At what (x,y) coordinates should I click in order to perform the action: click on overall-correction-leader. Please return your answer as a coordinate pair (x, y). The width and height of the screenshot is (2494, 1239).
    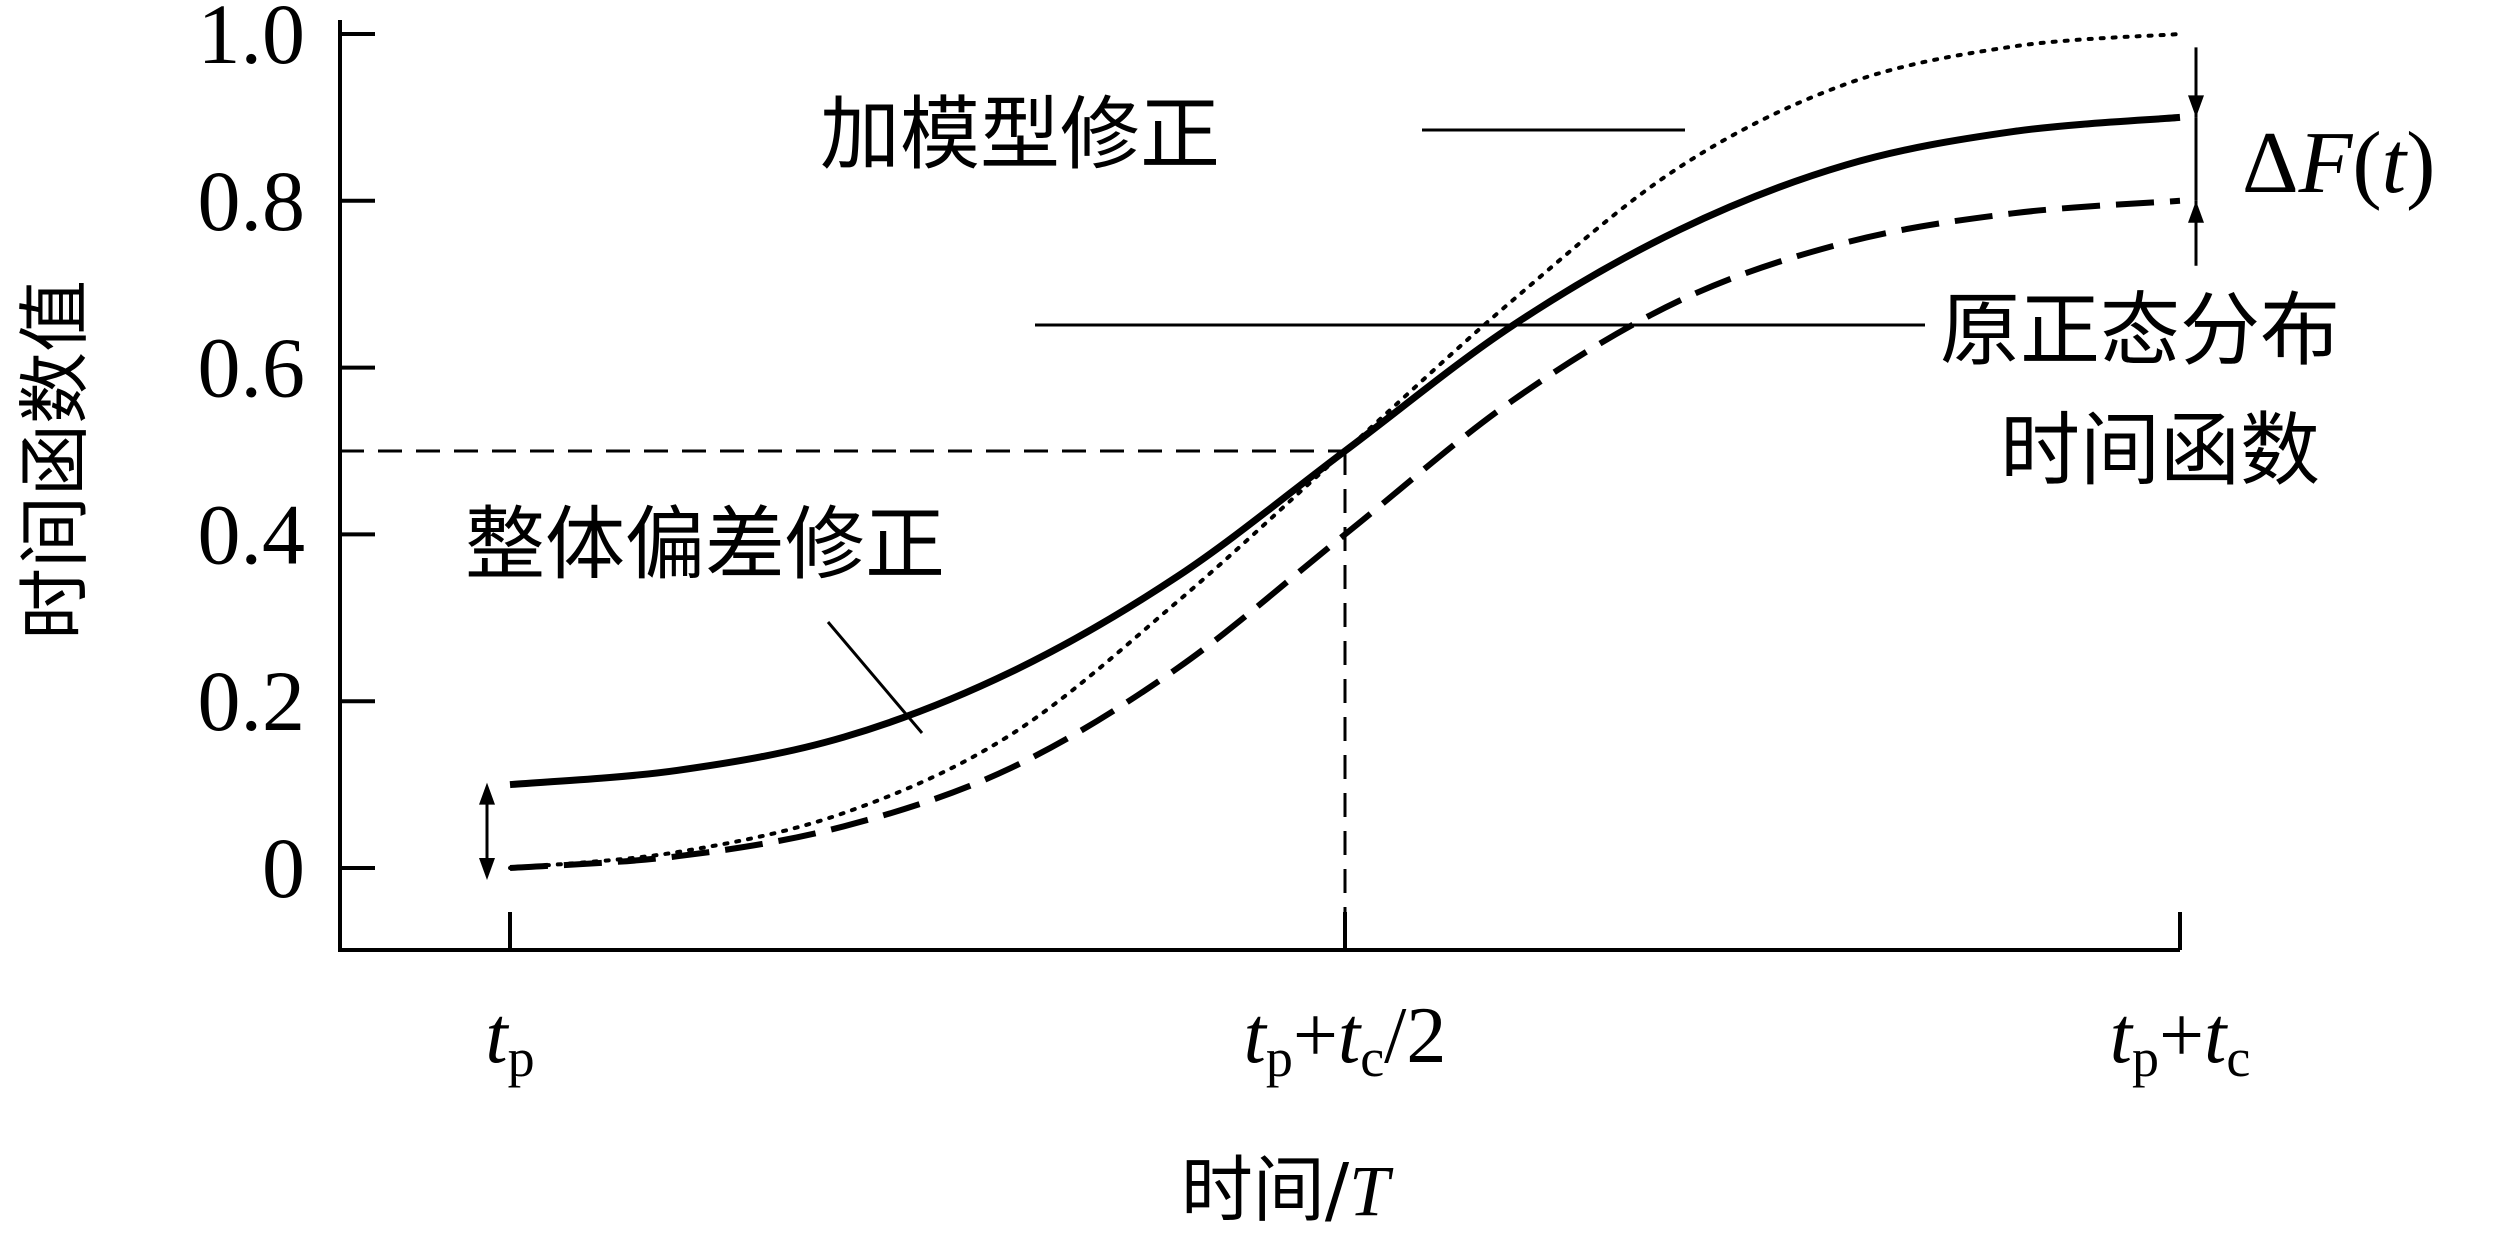
    Looking at the image, I should click on (875, 677).